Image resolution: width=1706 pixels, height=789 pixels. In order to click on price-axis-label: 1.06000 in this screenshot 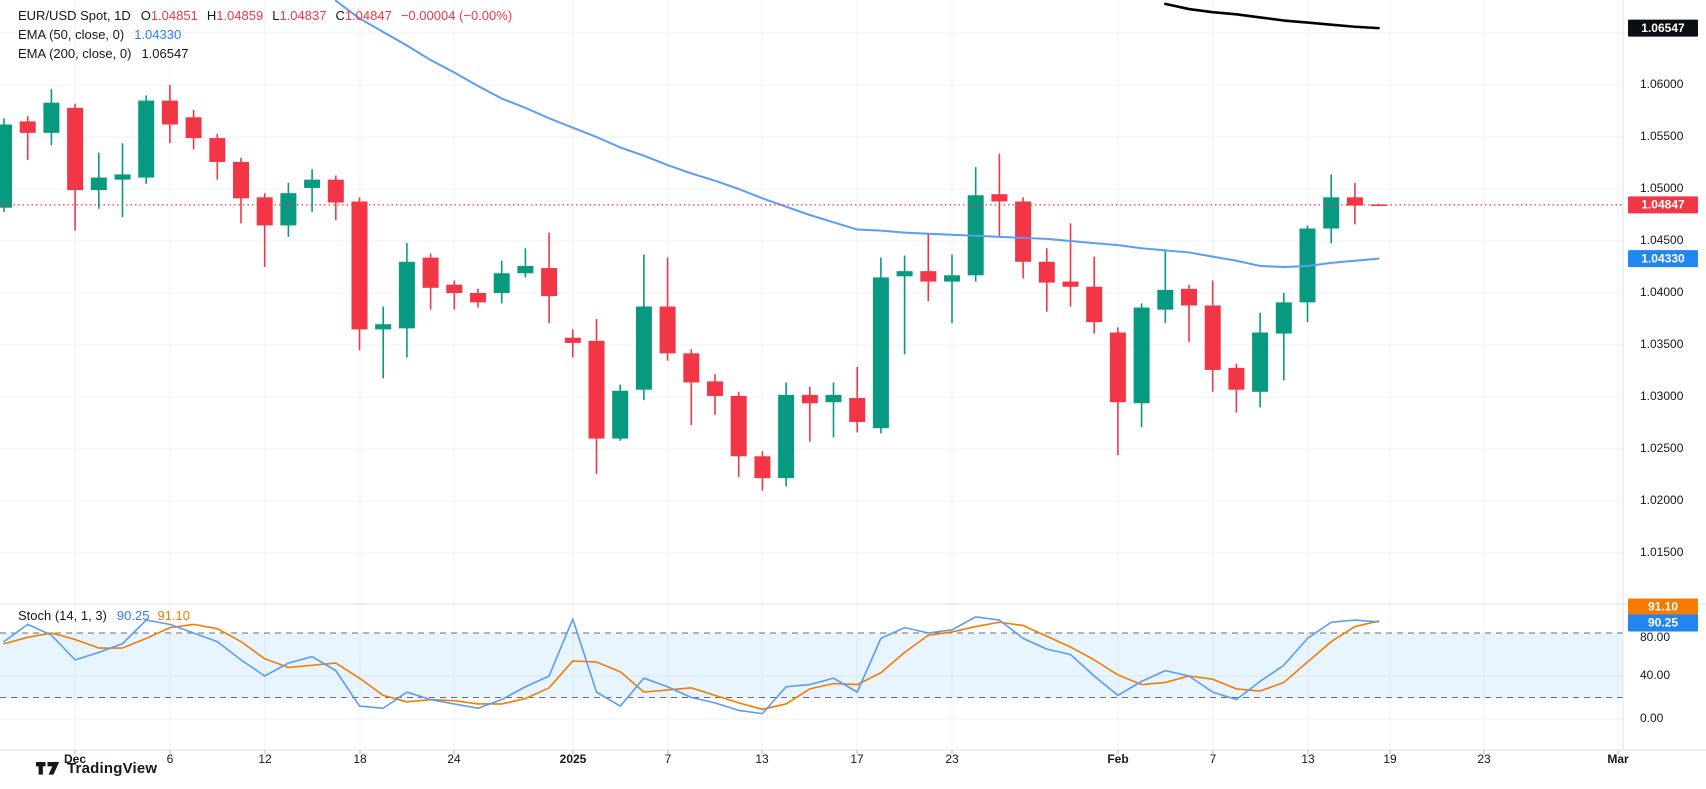, I will do `click(1662, 84)`.